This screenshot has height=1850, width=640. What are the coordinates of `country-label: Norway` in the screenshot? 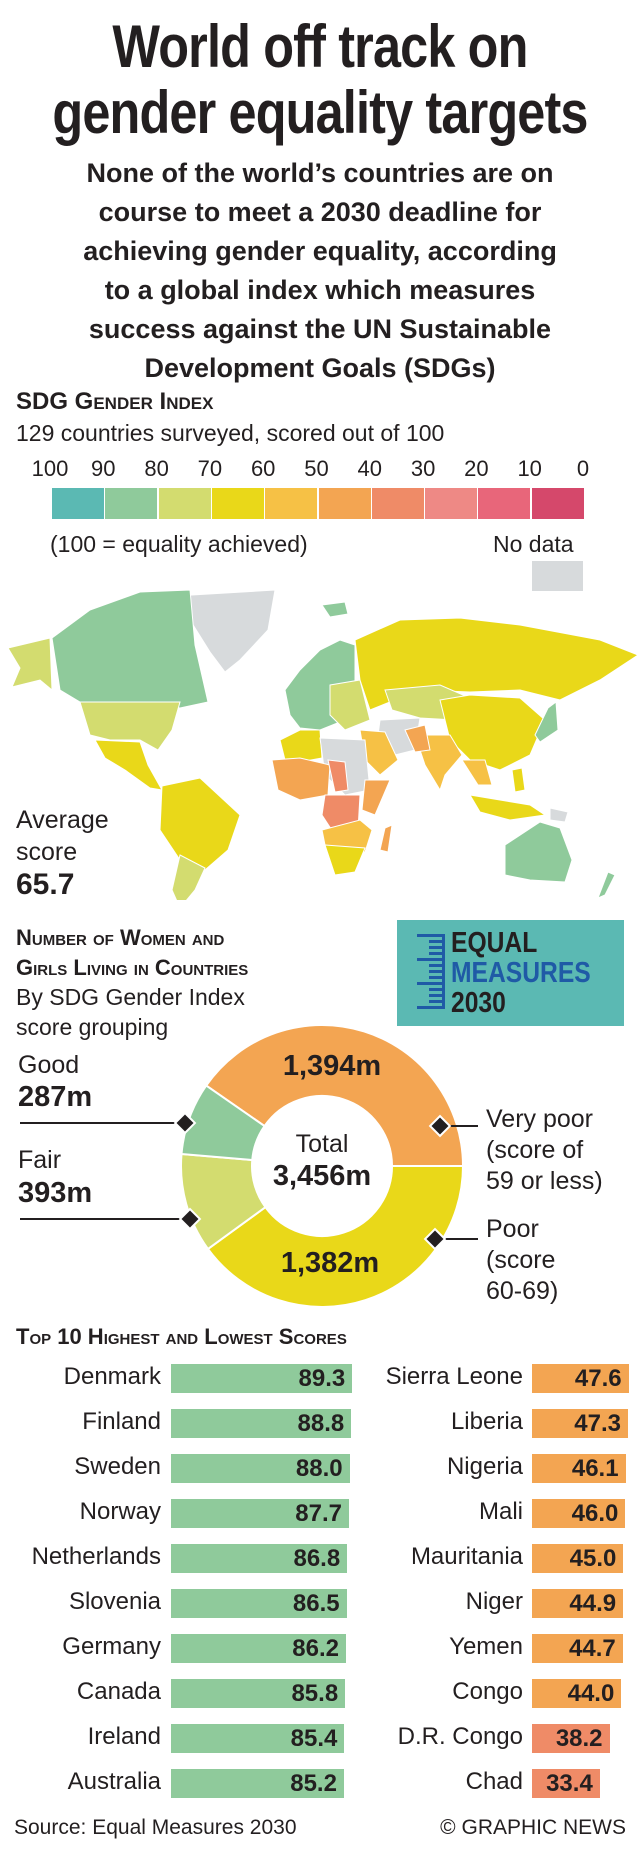 It's located at (120, 1511).